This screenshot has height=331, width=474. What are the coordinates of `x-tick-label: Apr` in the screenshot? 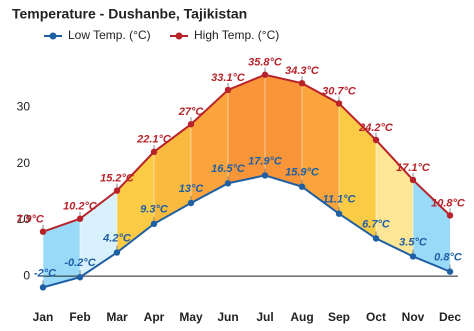 It's located at (154, 317).